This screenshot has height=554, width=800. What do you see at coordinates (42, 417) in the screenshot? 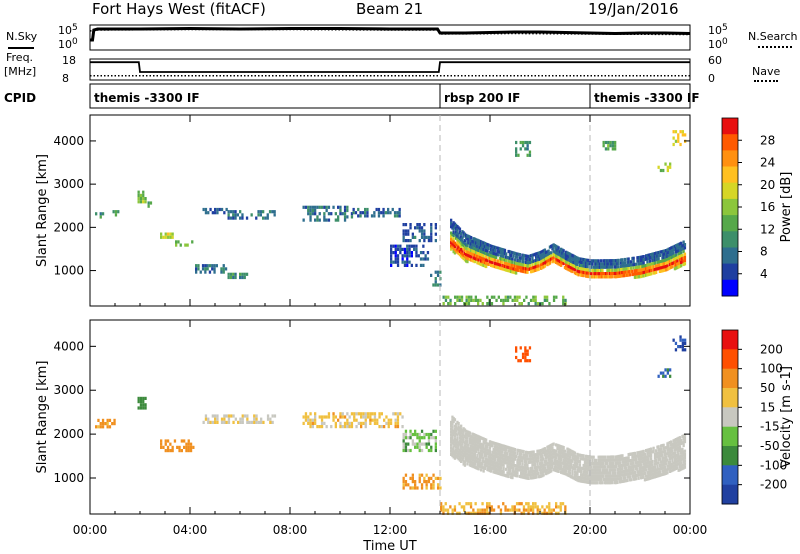
I see `velocity-panel-ylabel: Slant Range [km]` at bounding box center [42, 417].